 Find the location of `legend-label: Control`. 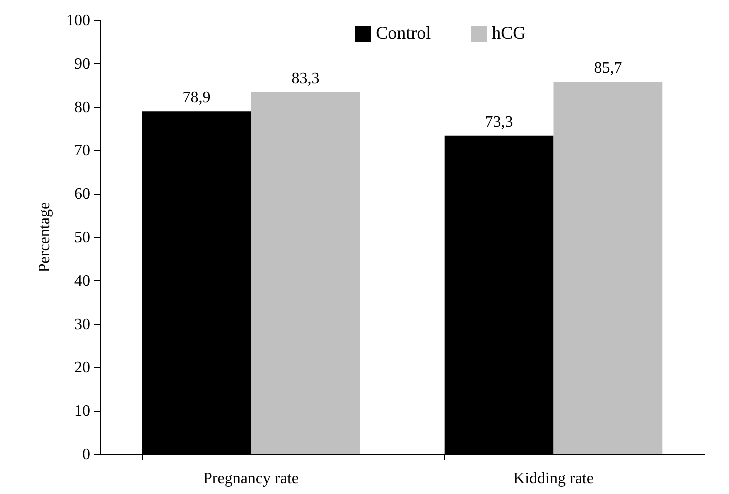

legend-label: Control is located at coordinates (404, 33).